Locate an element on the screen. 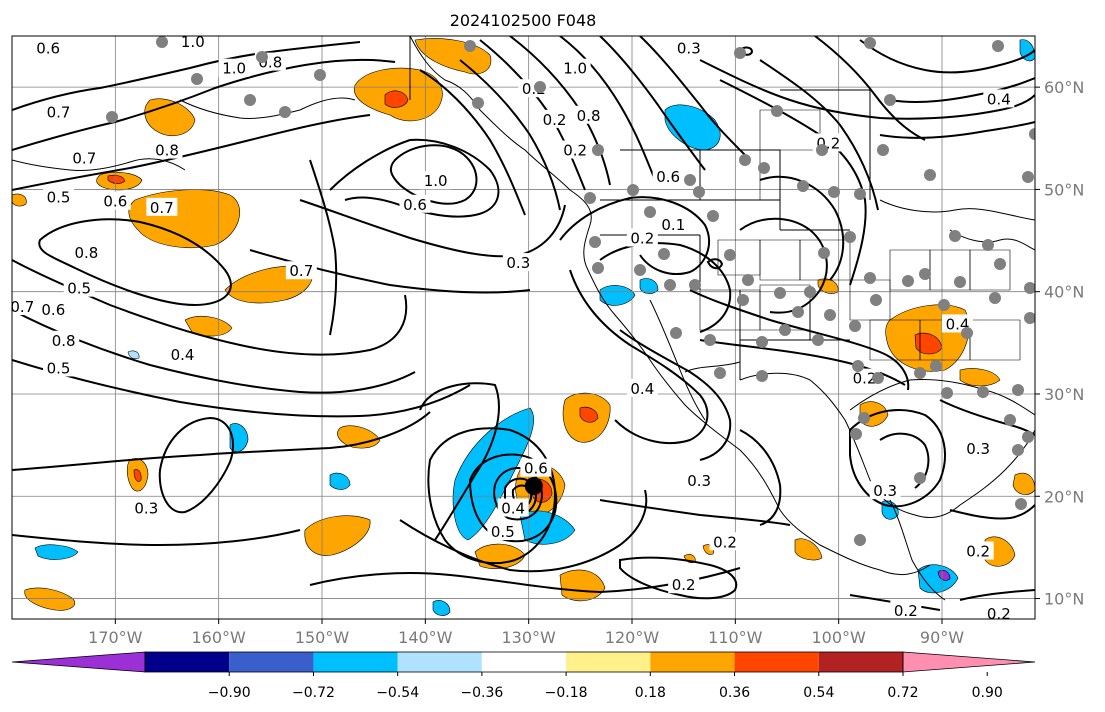  colorbar-tick-label: 0.36 is located at coordinates (734, 693).